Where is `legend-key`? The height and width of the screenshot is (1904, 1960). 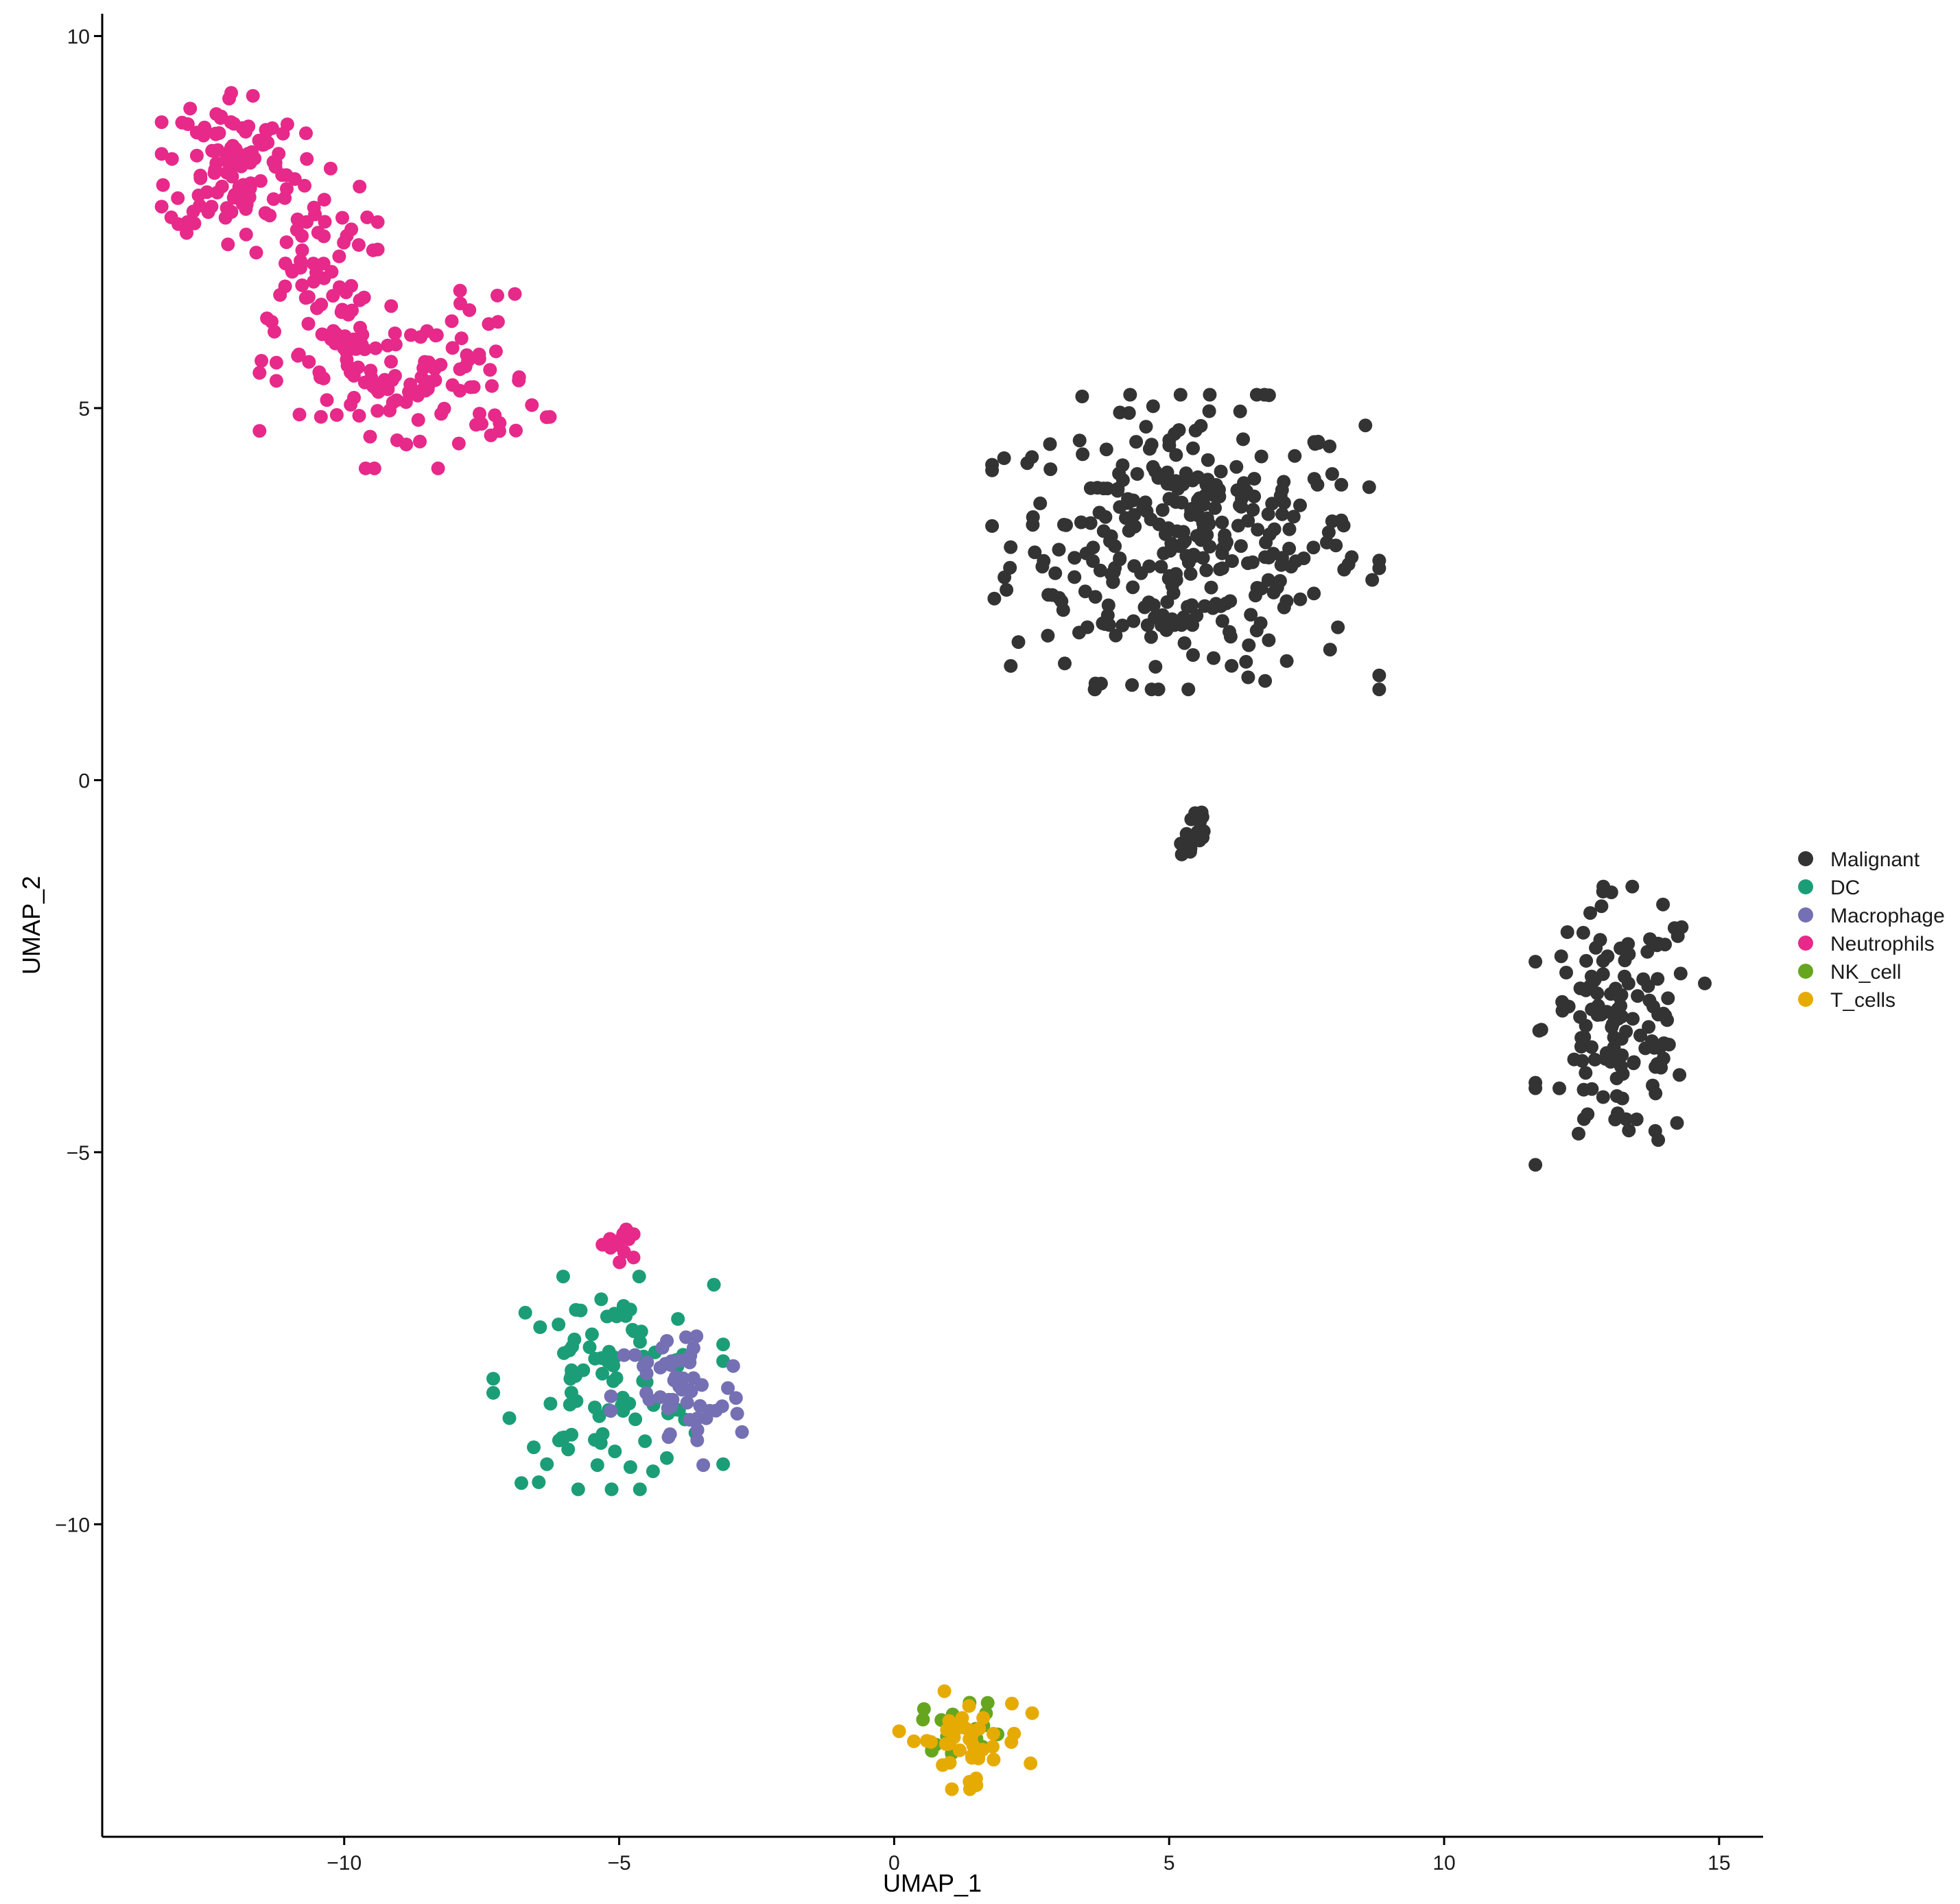 legend-key is located at coordinates (1805, 971).